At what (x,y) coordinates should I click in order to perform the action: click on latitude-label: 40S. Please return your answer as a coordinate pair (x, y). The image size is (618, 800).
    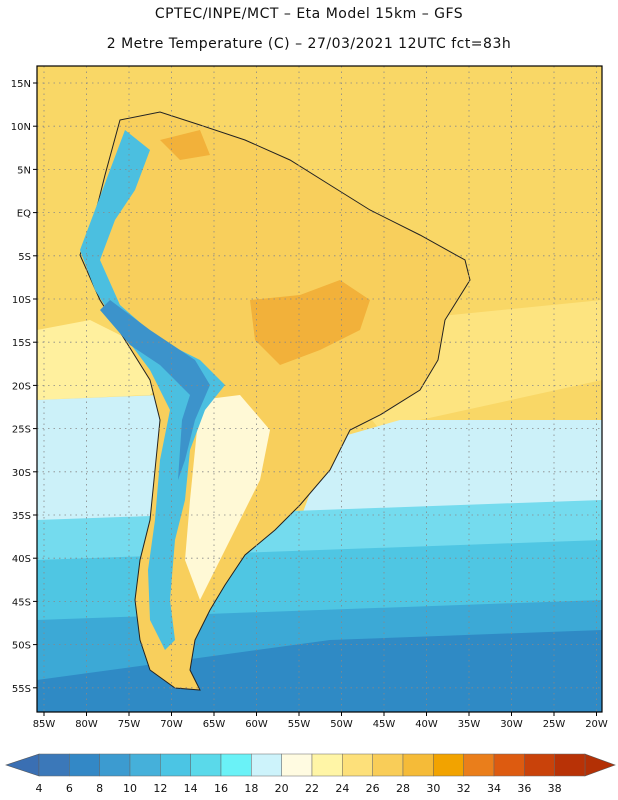
    Looking at the image, I should click on (21, 559).